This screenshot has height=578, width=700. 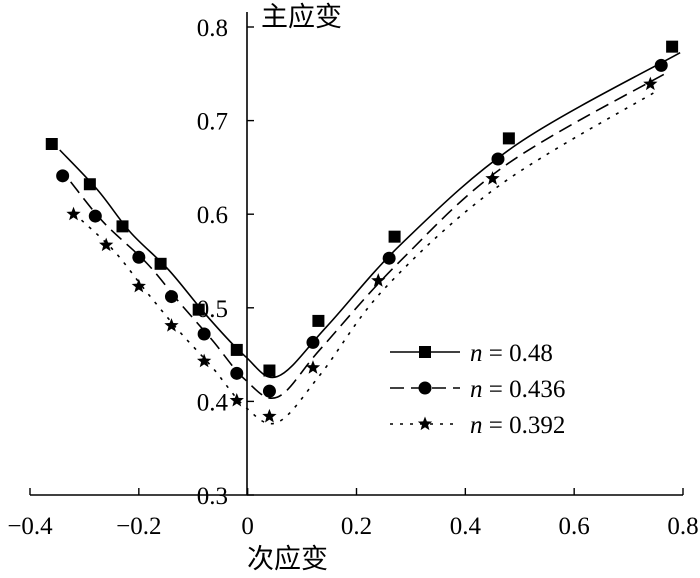 I want to click on y-tick-label: 0.3, so click(x=212, y=496).